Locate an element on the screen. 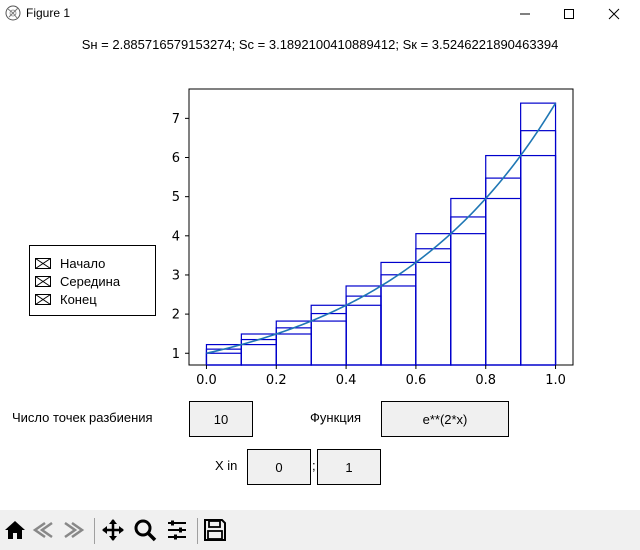 This screenshot has height=550, width=640. y-tick-label: 6 is located at coordinates (176, 158).